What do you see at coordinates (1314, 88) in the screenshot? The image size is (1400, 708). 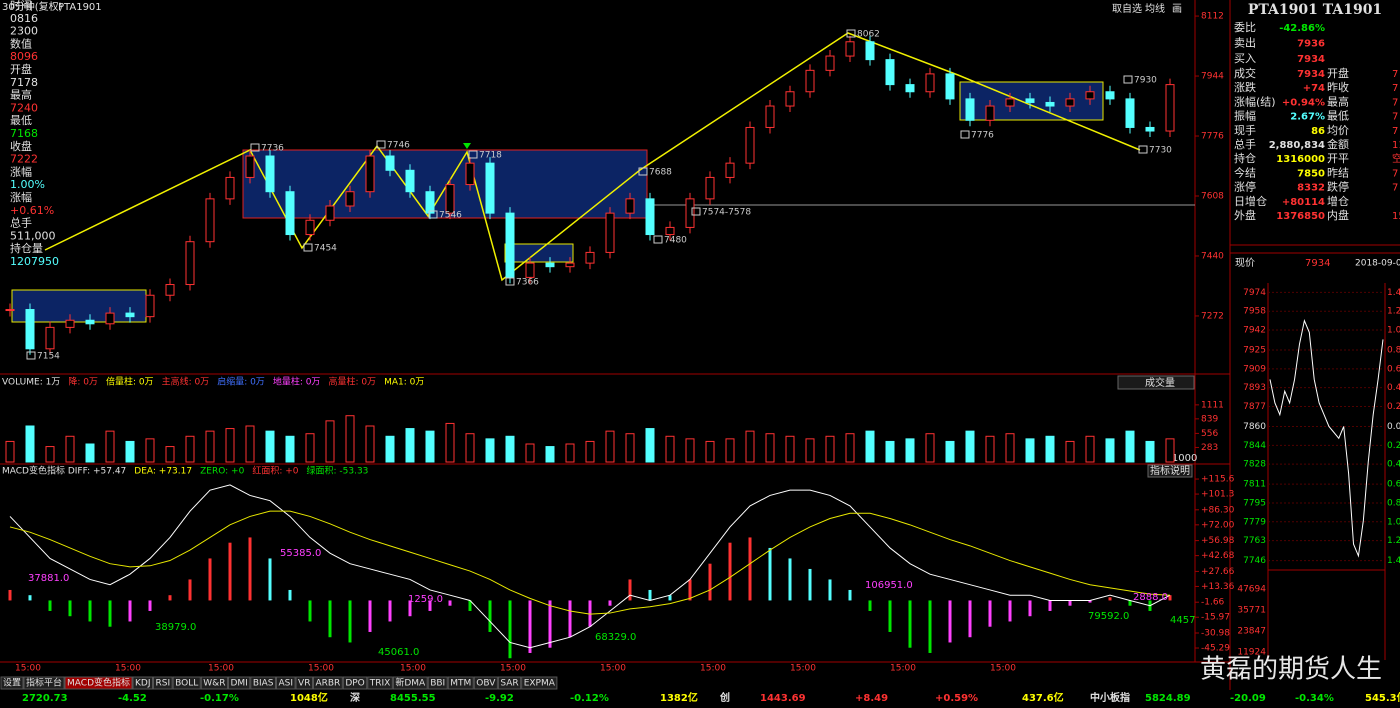 I see `quote-value: +74` at bounding box center [1314, 88].